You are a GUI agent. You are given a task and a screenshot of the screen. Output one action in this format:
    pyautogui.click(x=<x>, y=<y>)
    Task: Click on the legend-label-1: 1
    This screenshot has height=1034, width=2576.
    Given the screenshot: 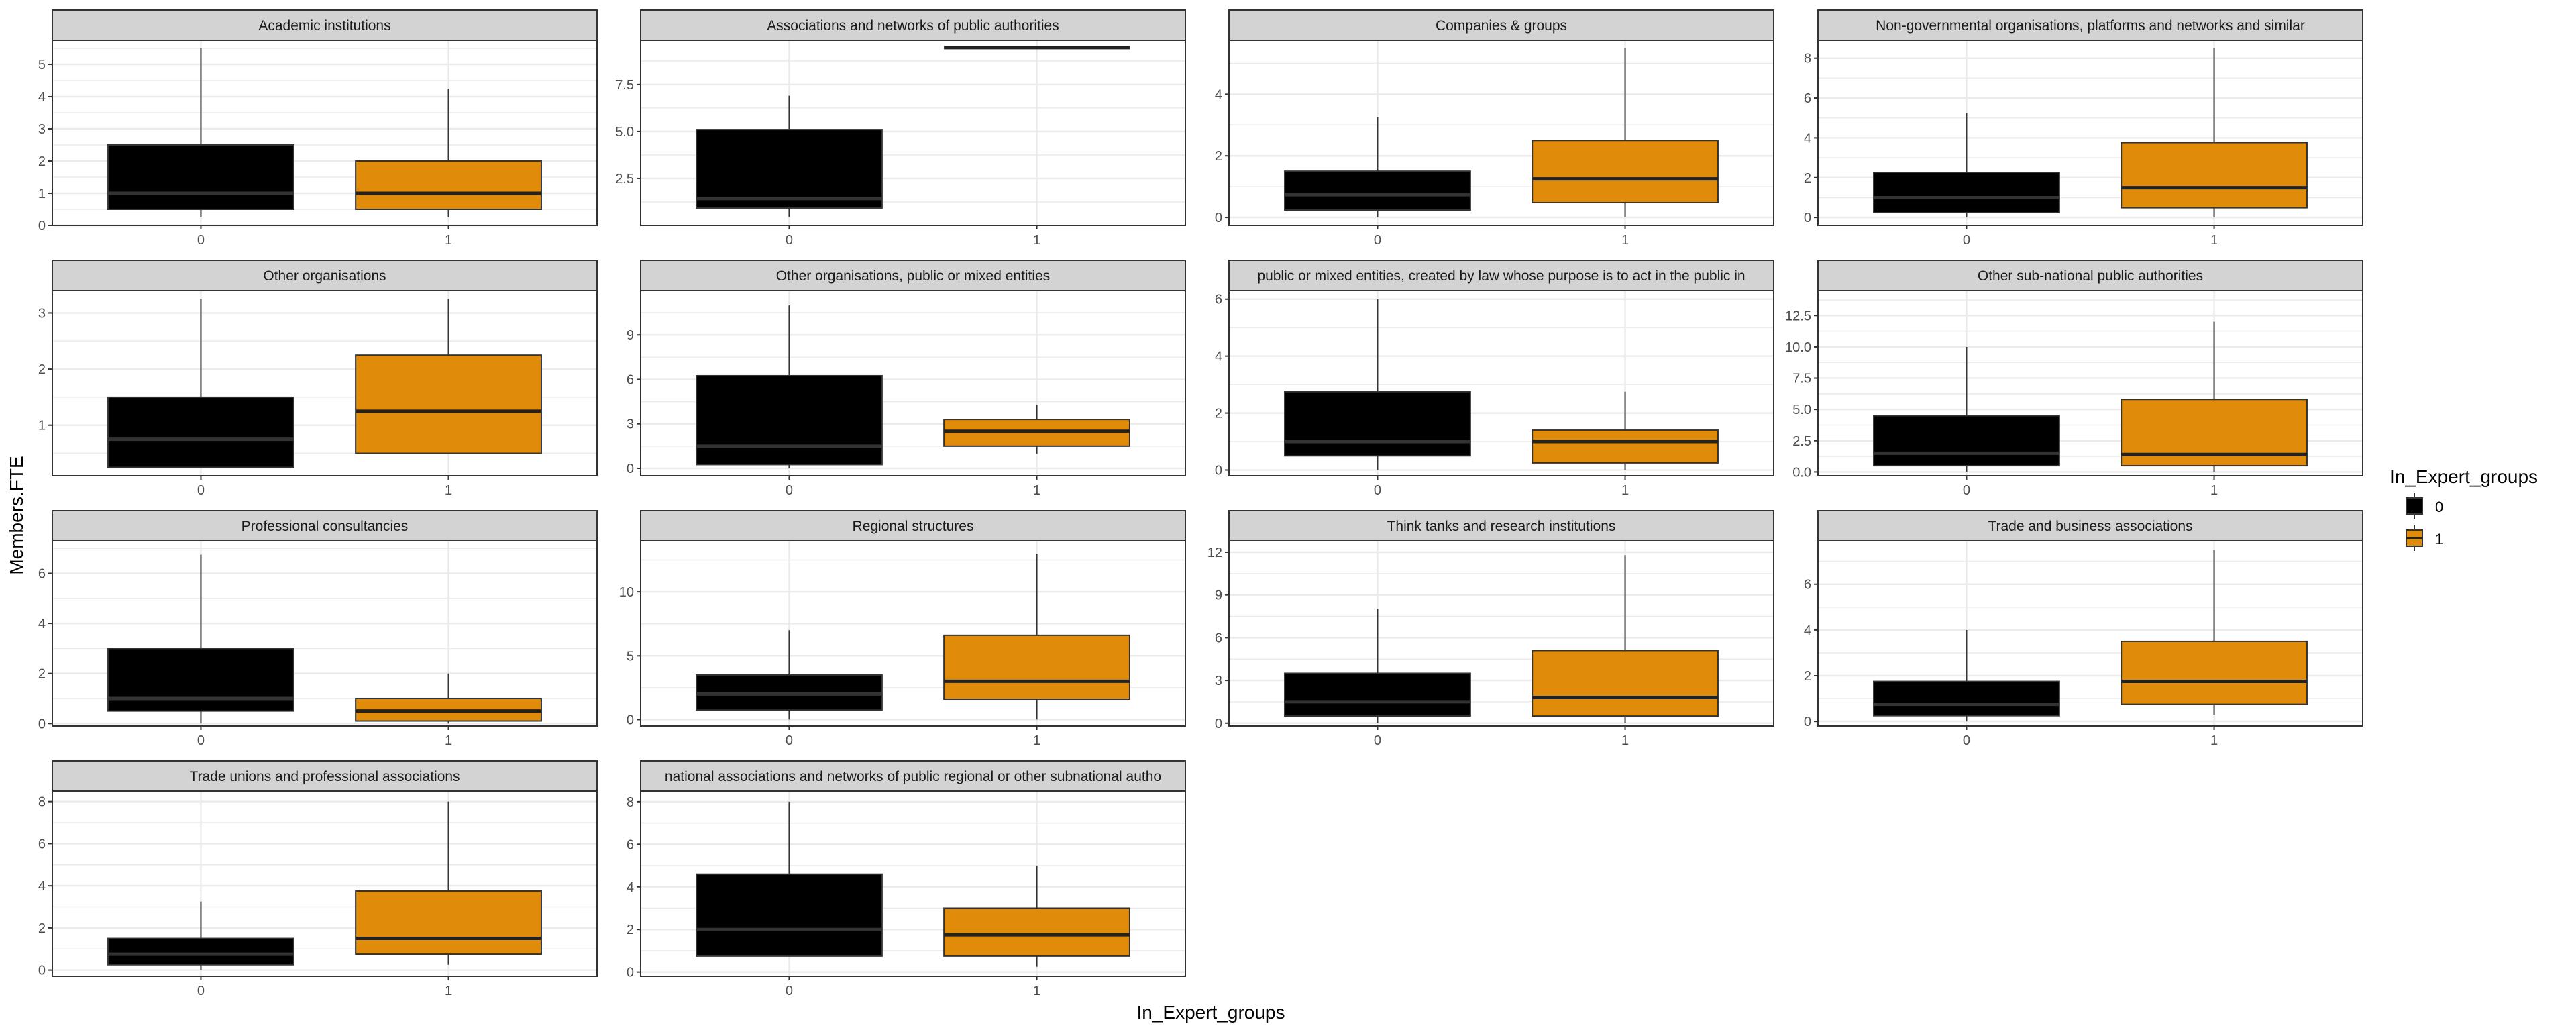 What is the action you would take?
    pyautogui.click(x=2439, y=539)
    